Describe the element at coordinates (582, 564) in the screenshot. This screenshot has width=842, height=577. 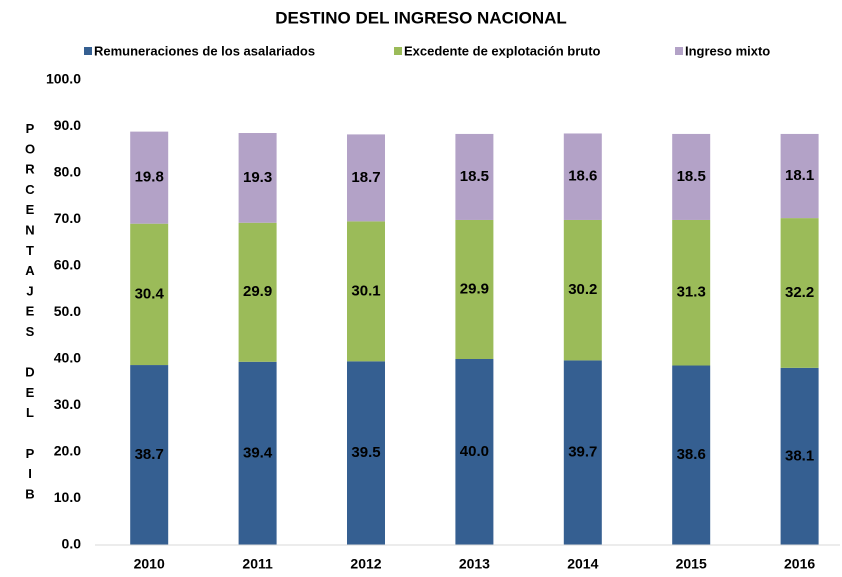
I see `x-tick-label: 2014` at that location.